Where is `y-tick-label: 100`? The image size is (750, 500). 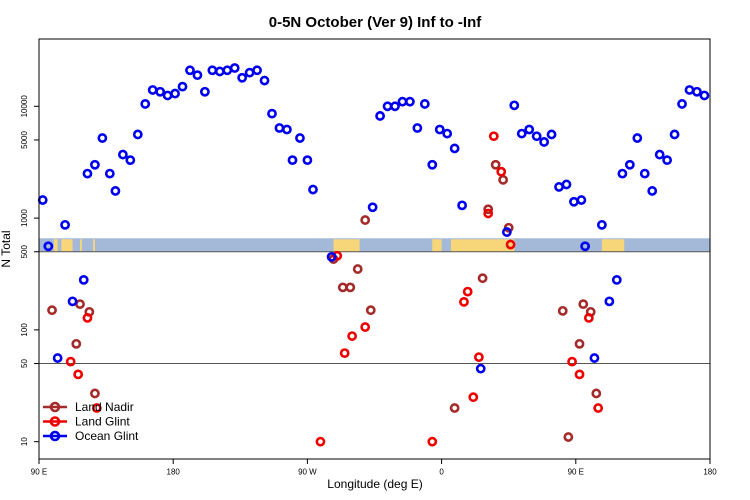
y-tick-label: 100 is located at coordinates (24, 330).